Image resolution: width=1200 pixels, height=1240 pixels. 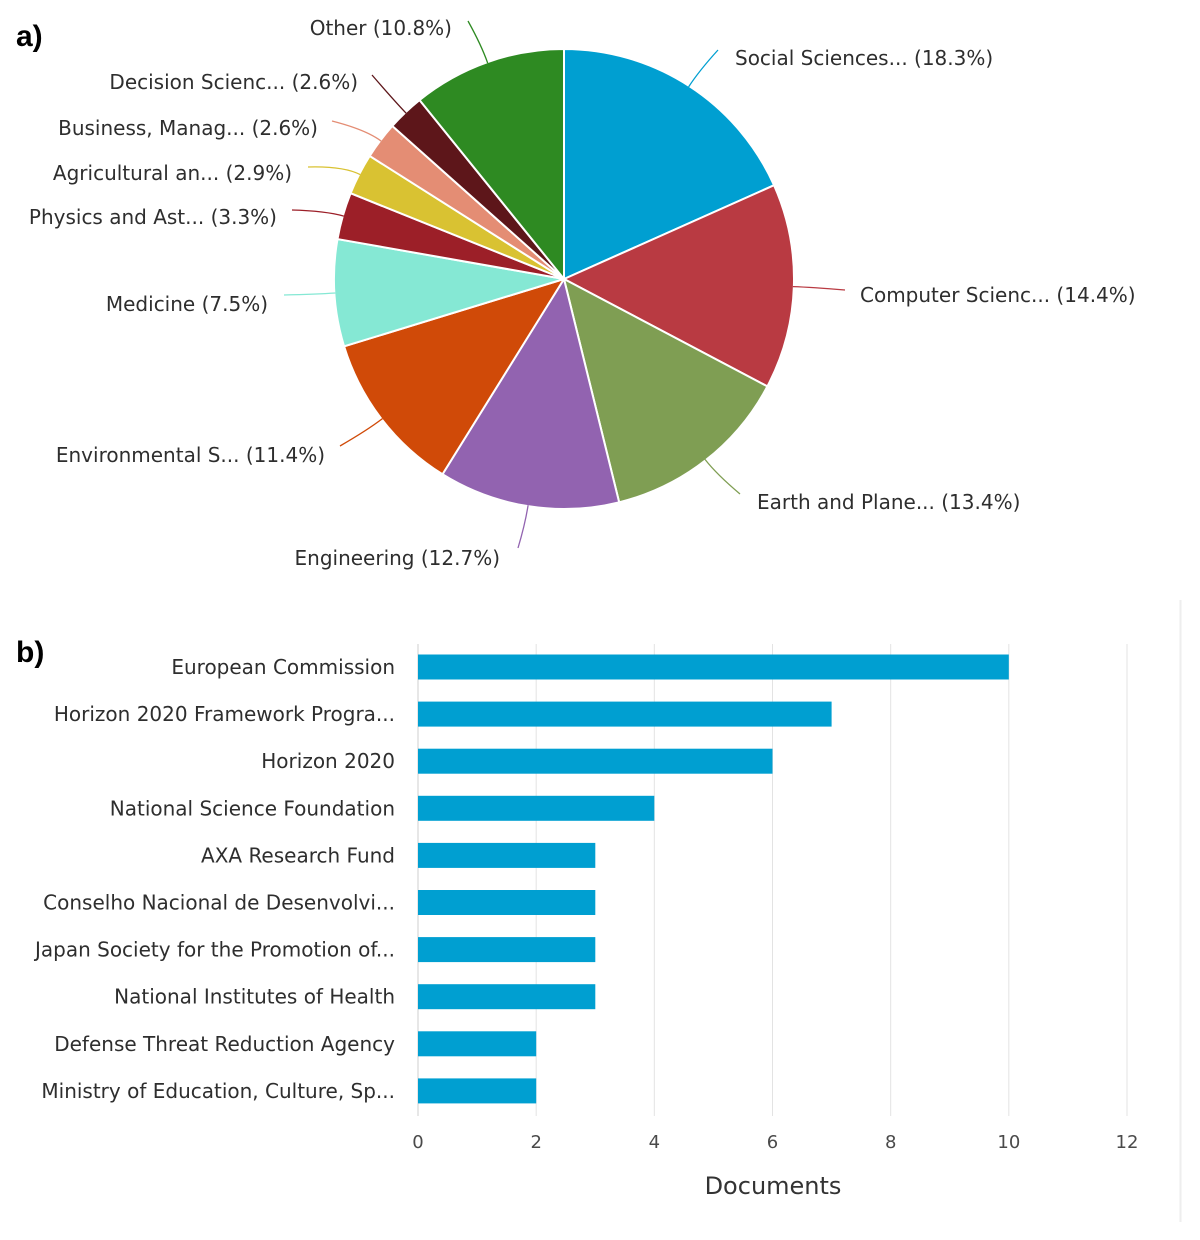 What do you see at coordinates (317, 213) in the screenshot?
I see `pie-leader-line-physics-and-ast` at bounding box center [317, 213].